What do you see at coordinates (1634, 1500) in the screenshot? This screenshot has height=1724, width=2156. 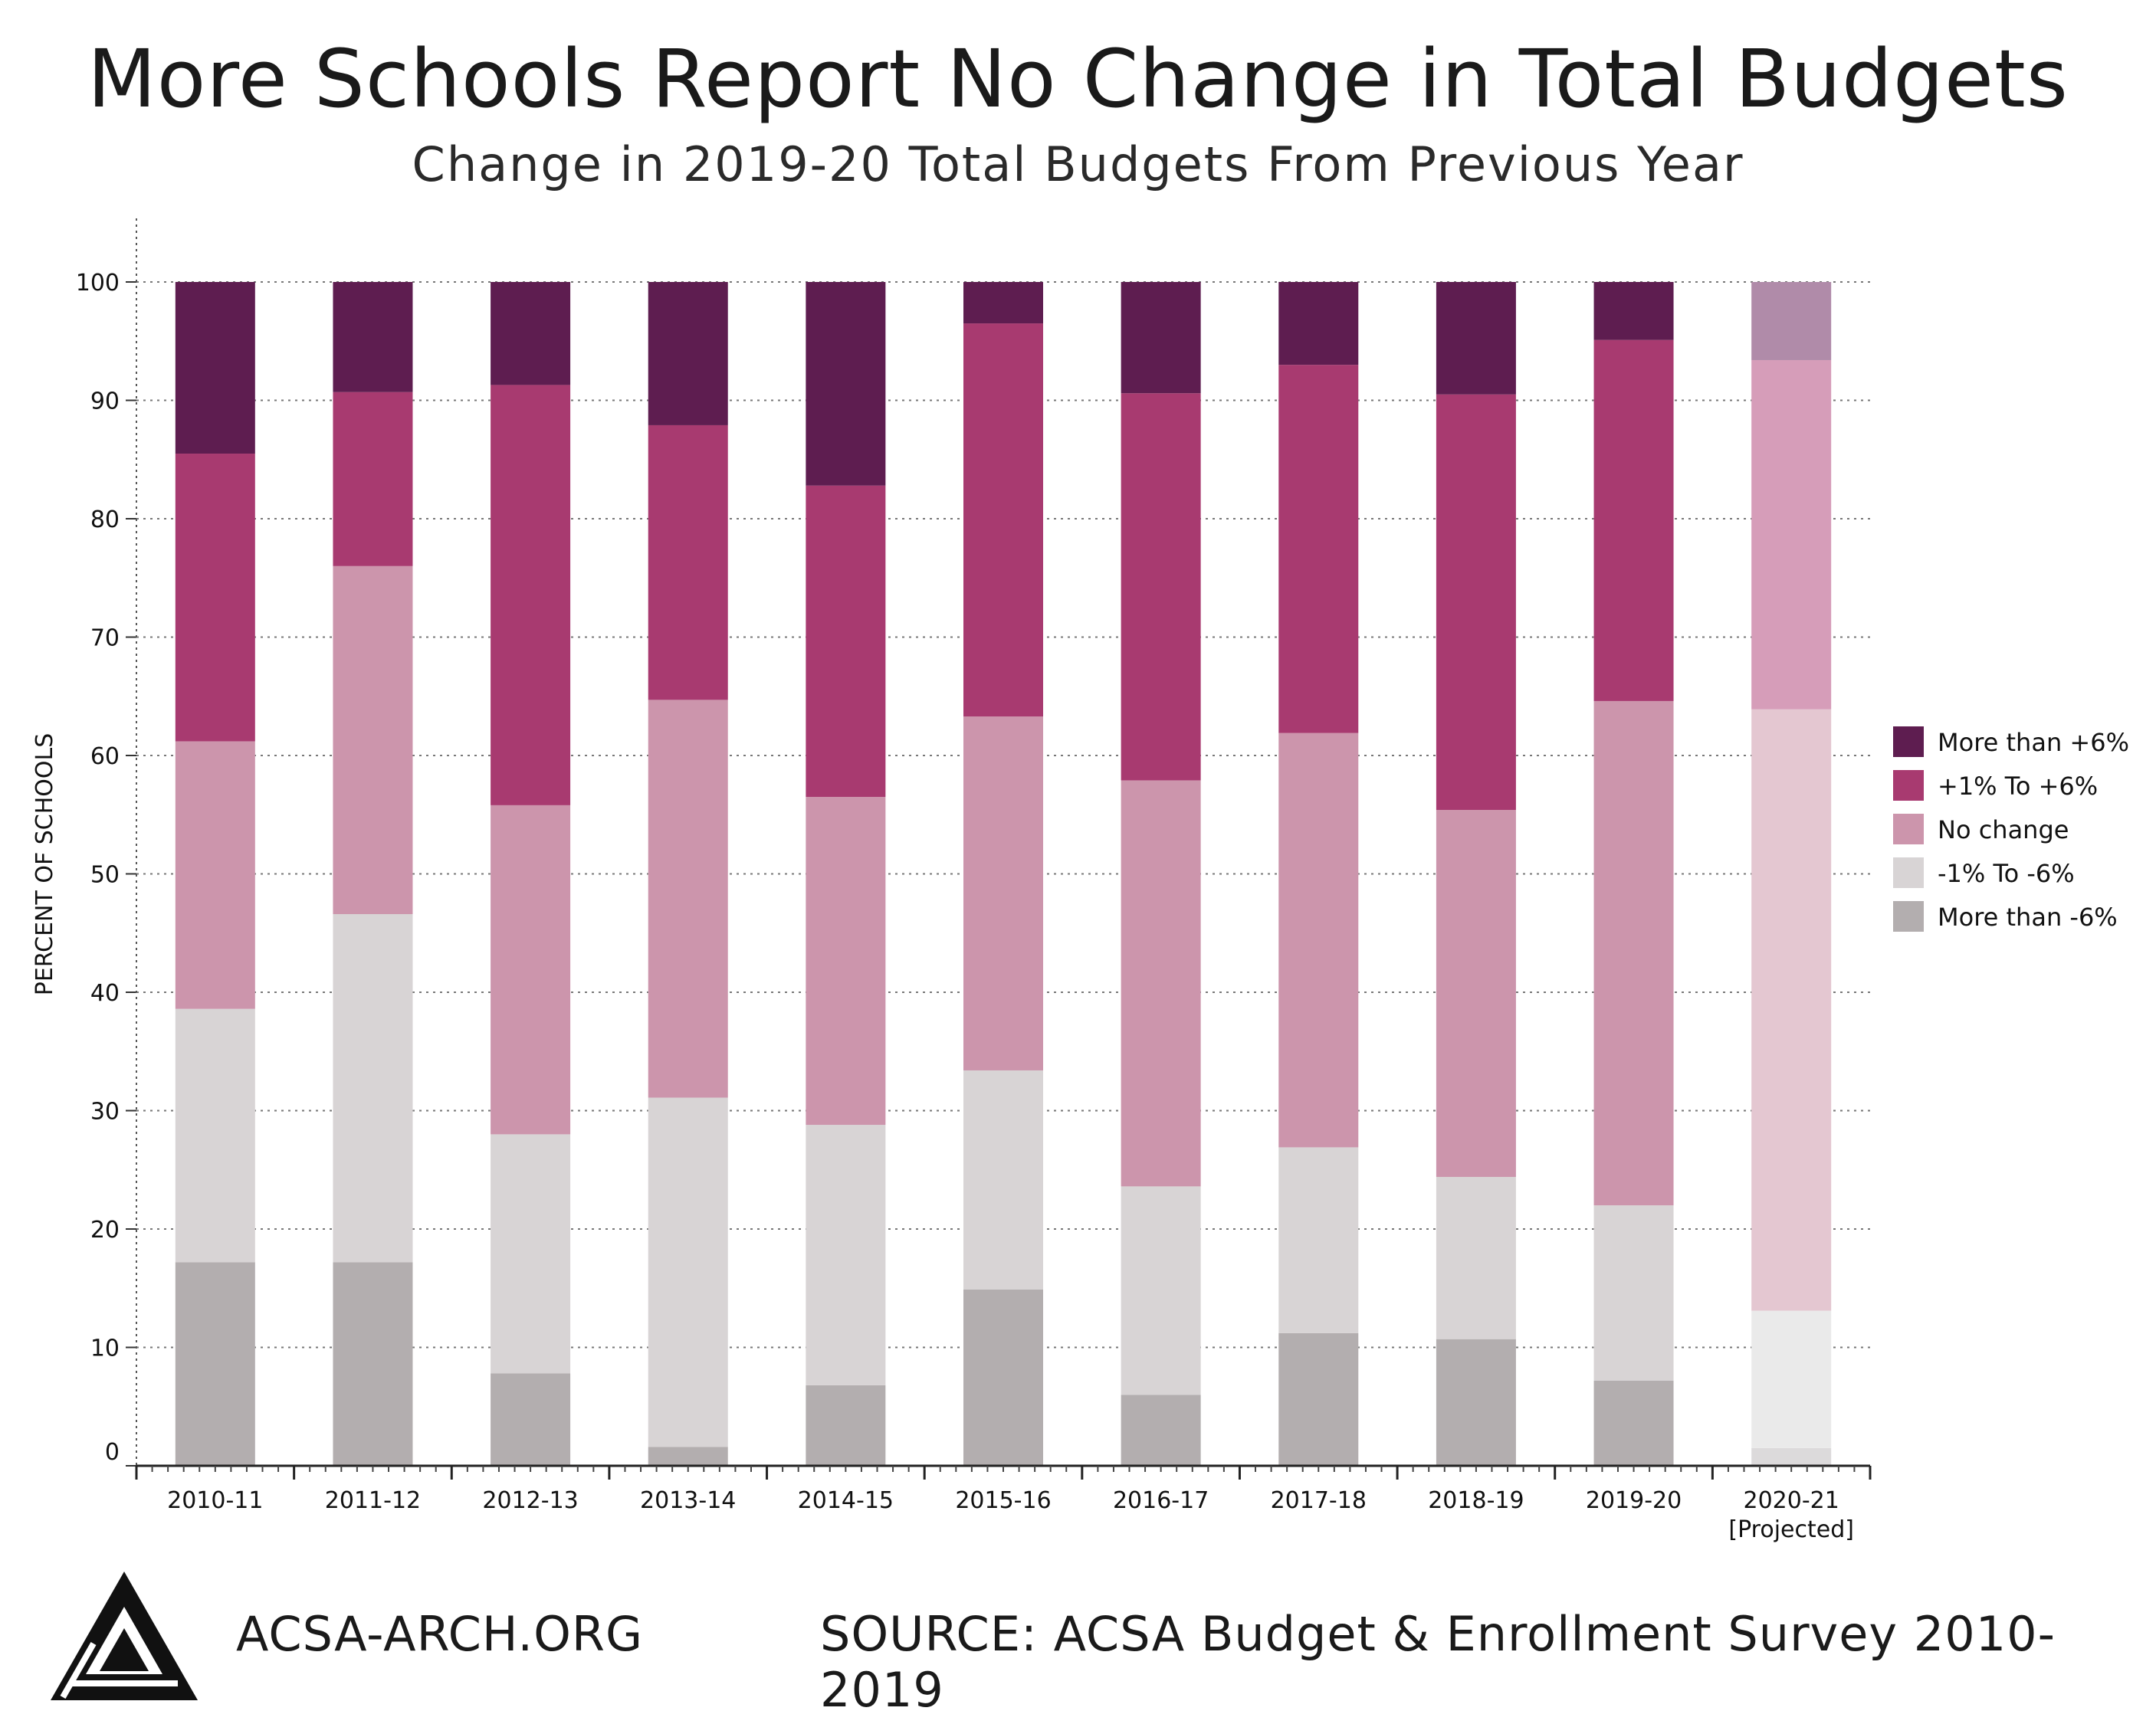 I see `x-tick-label-2019-20: 2019-20` at bounding box center [1634, 1500].